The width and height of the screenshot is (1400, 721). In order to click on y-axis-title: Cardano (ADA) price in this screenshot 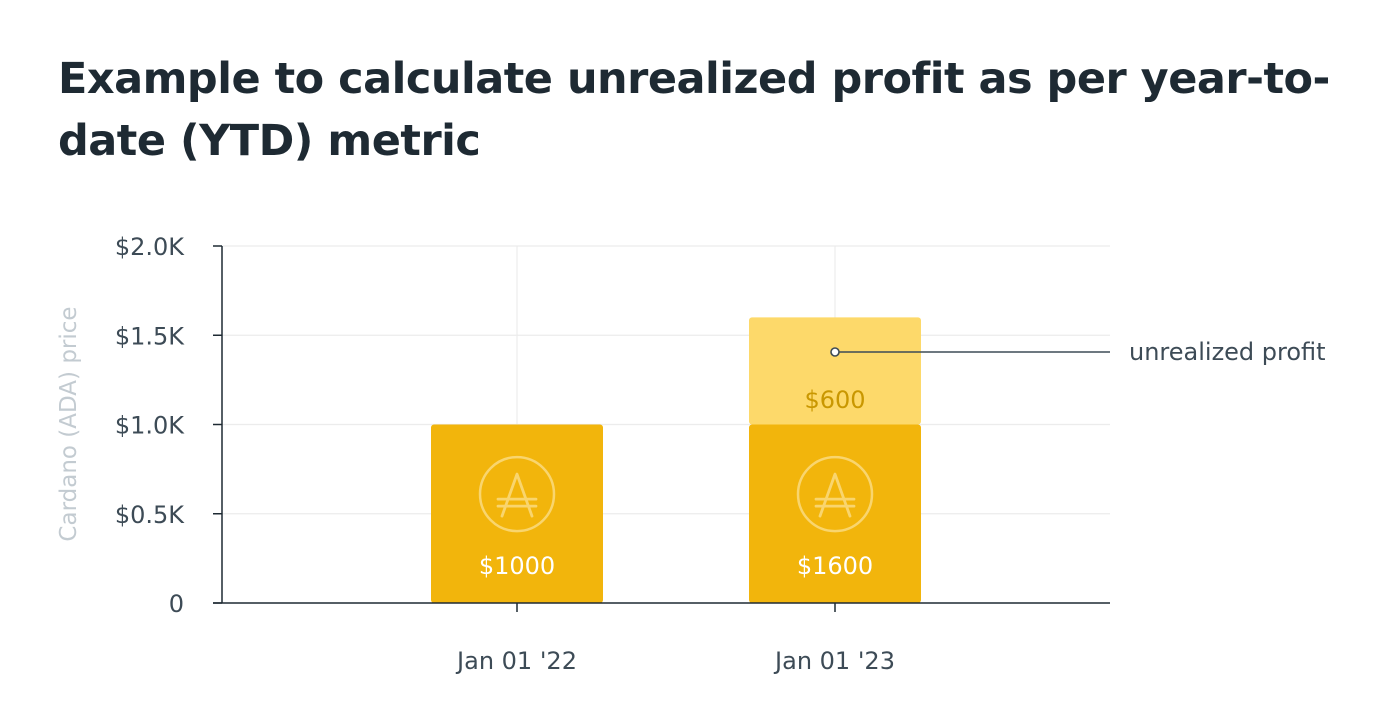, I will do `click(69, 423)`.